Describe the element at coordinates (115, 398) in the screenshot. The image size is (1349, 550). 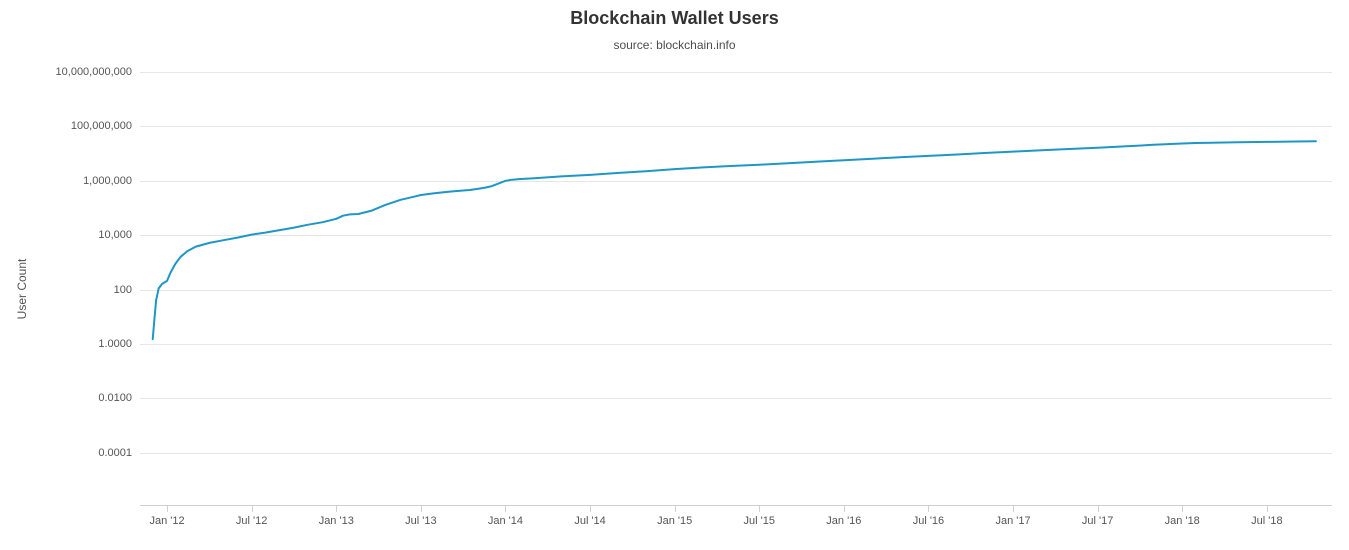
I see `y-tick-label: 0.0100` at that location.